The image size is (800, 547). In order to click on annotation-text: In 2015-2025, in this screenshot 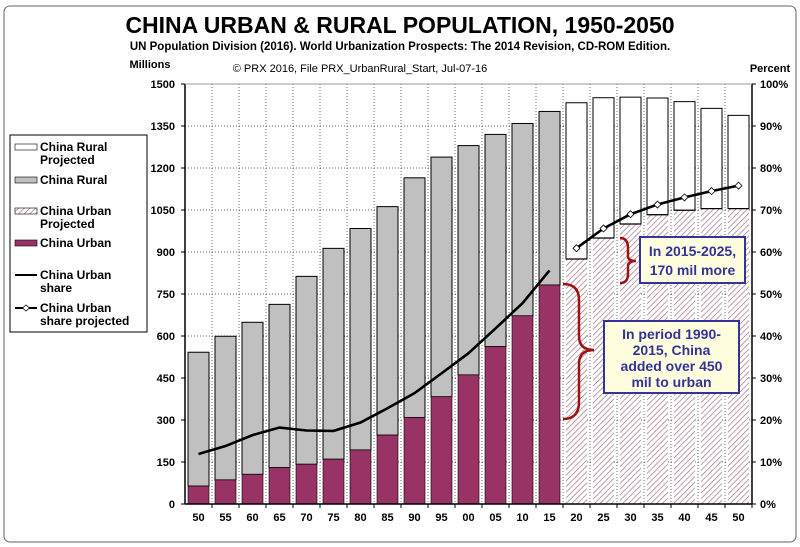, I will do `click(692, 251)`.